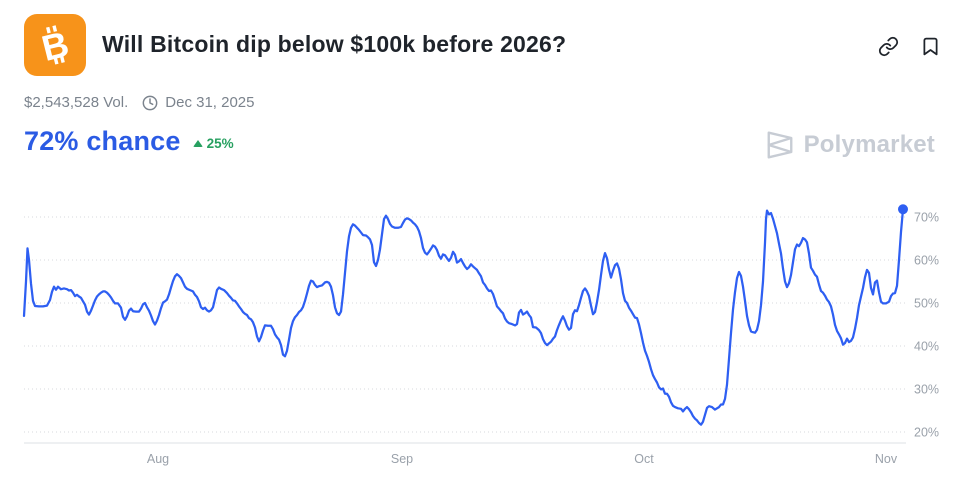 The height and width of the screenshot is (481, 977). I want to click on volume-label: $2,543,528 Vol., so click(76, 102).